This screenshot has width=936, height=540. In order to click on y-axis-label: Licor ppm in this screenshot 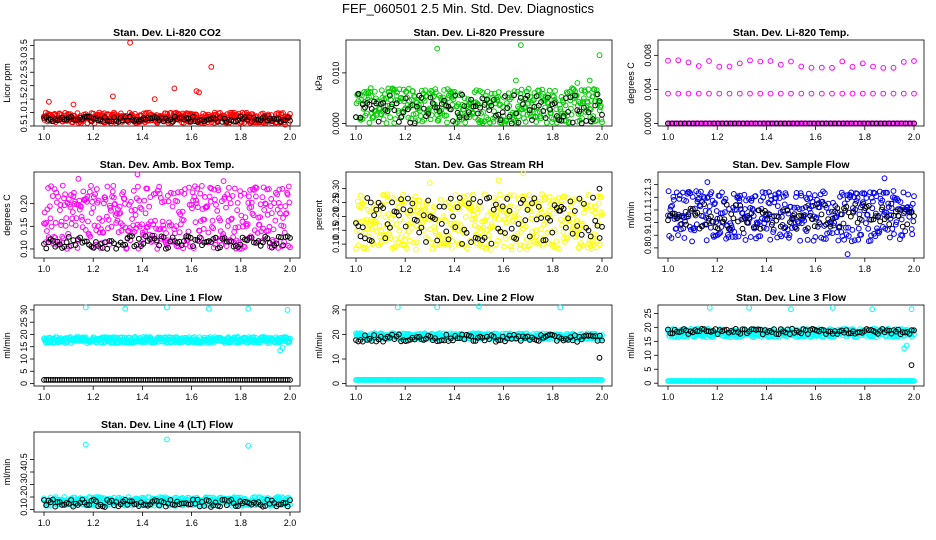, I will do `click(7, 83)`.